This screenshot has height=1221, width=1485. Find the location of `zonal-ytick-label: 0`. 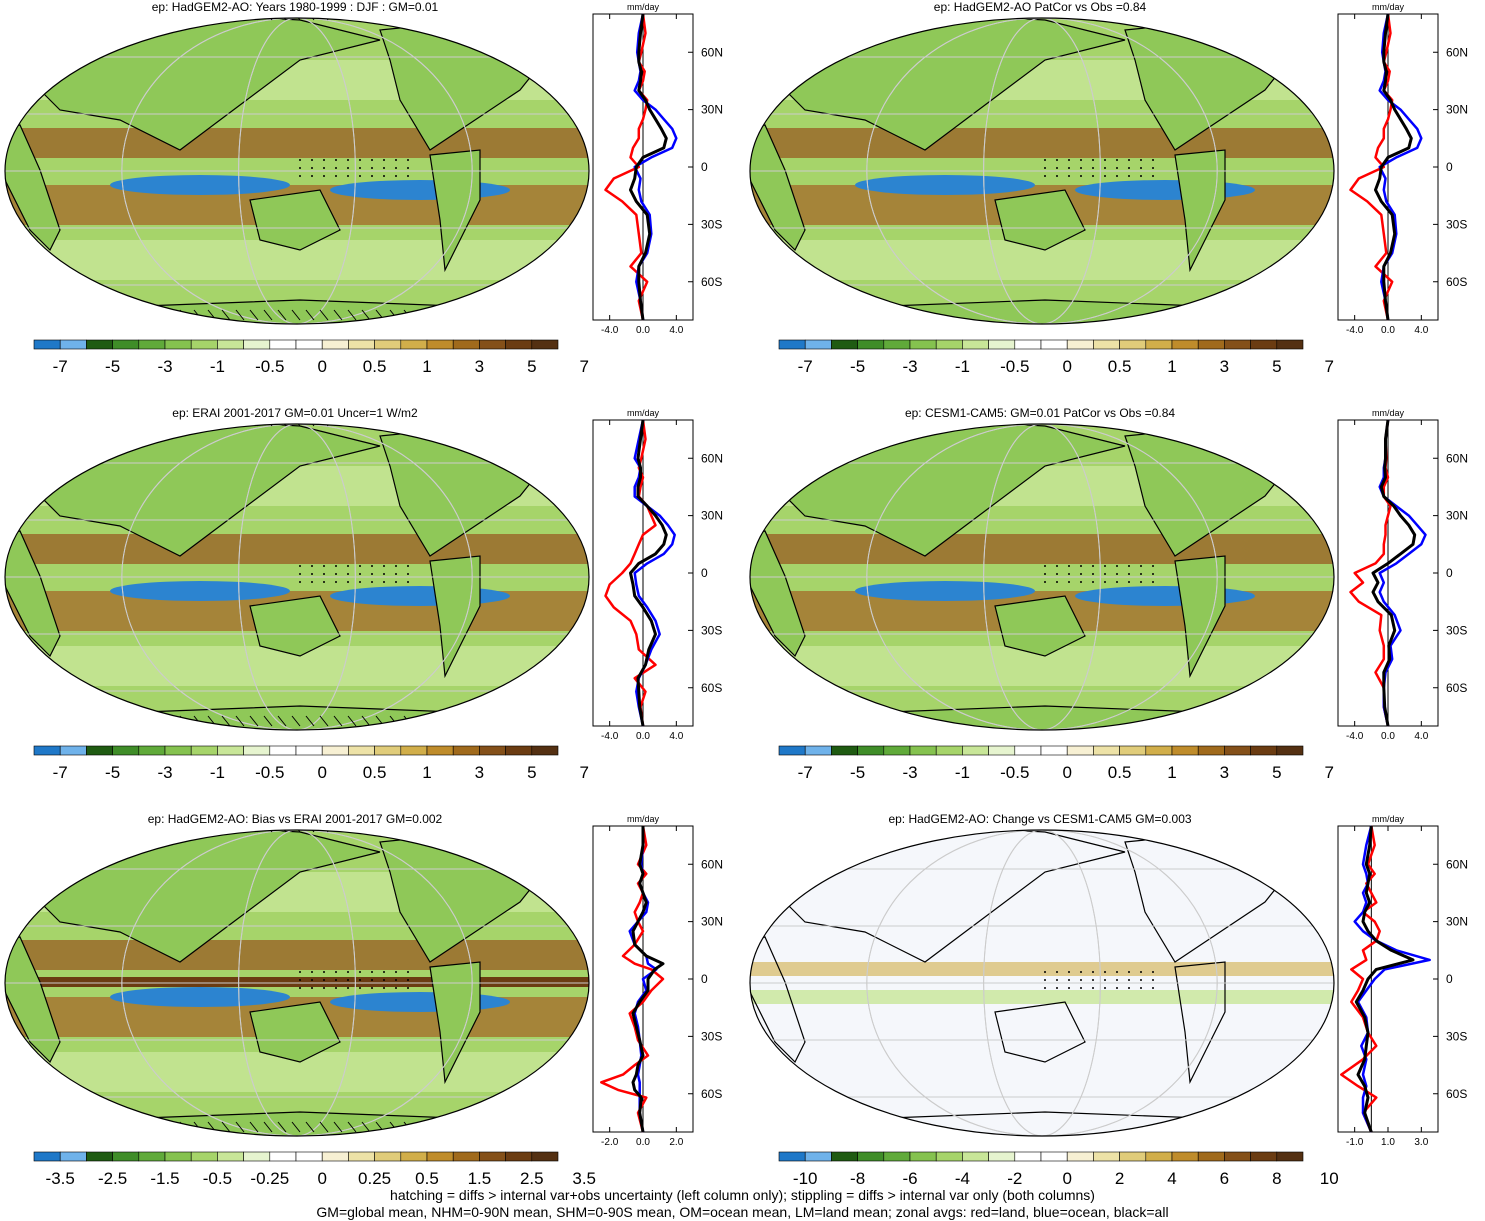

zonal-ytick-label: 0 is located at coordinates (1449, 979).